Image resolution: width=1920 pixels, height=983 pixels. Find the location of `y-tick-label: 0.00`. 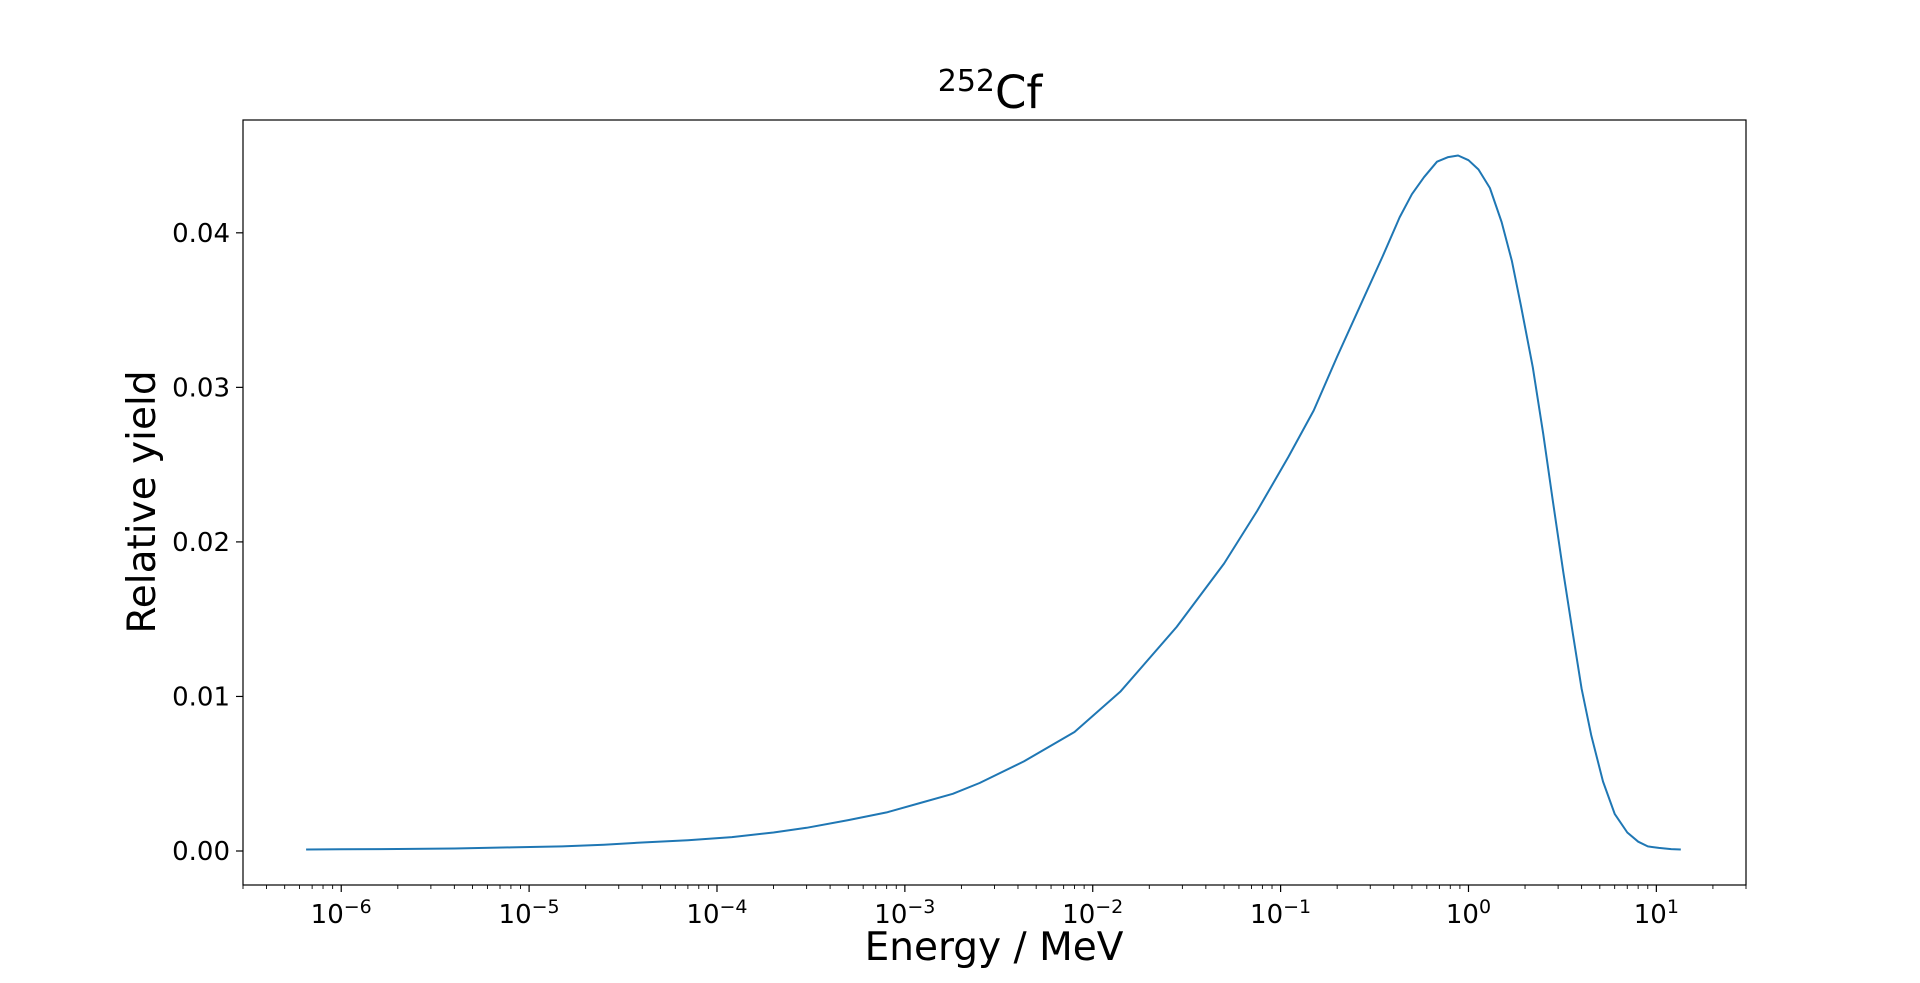

y-tick-label: 0.00 is located at coordinates (201, 852).